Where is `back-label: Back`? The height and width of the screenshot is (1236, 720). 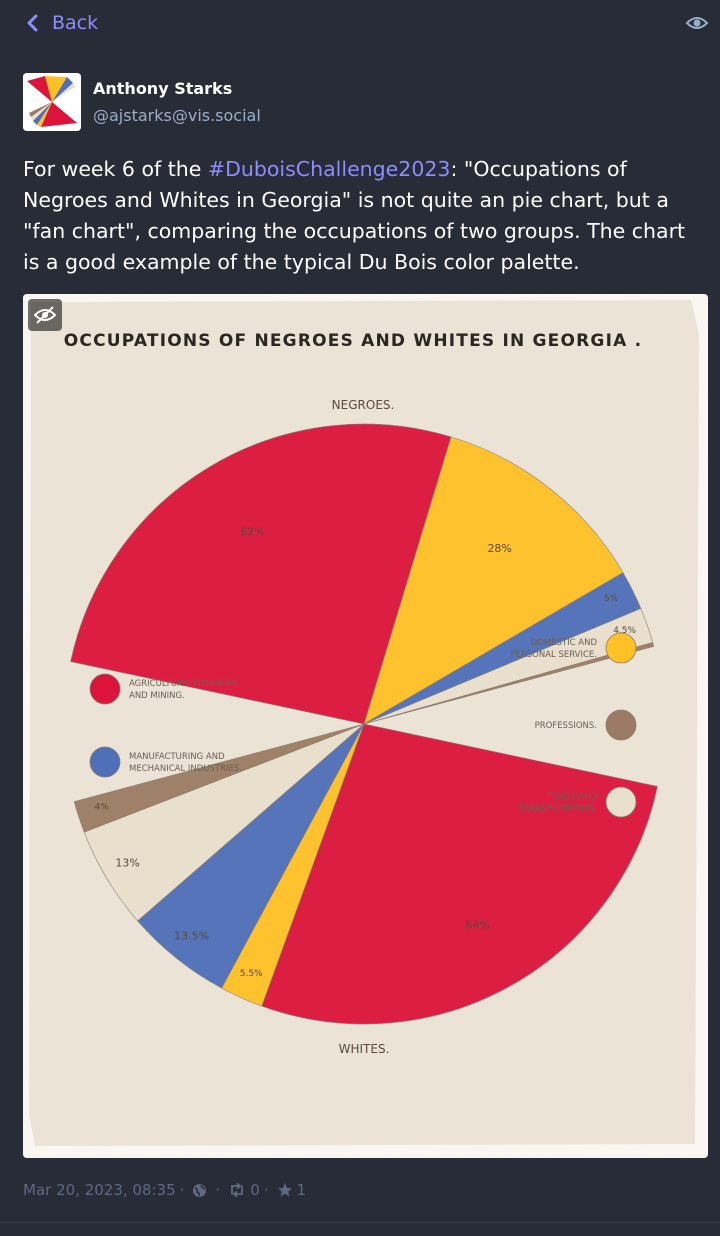
back-label: Back is located at coordinates (75, 23).